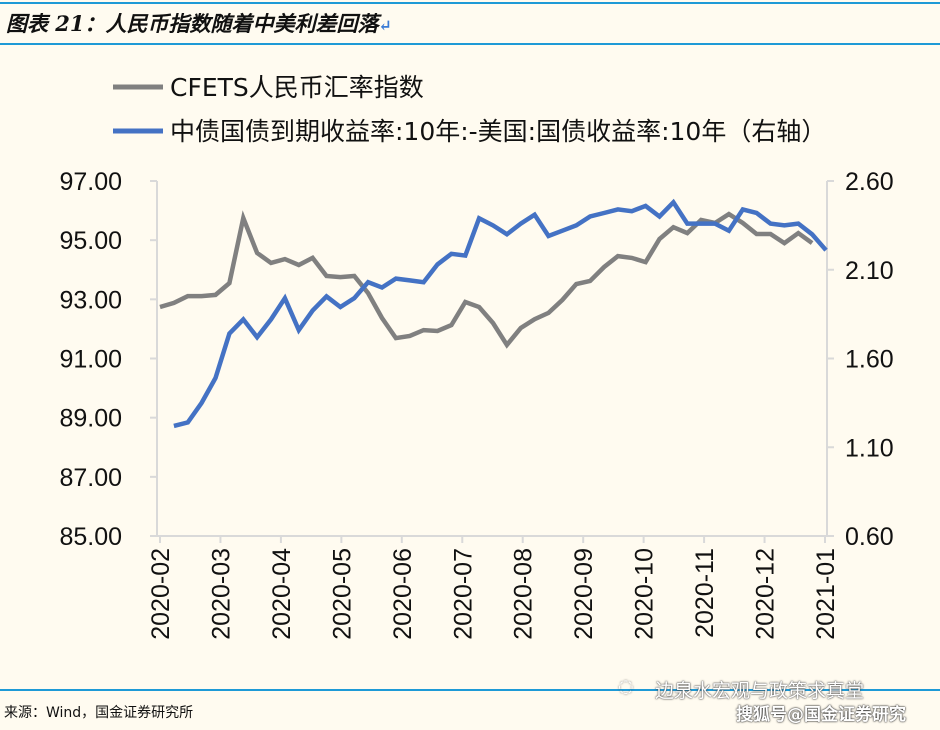 The height and width of the screenshot is (730, 940). Describe the element at coordinates (766, 594) in the screenshot. I see `x-tick-label: 2020-12` at that location.